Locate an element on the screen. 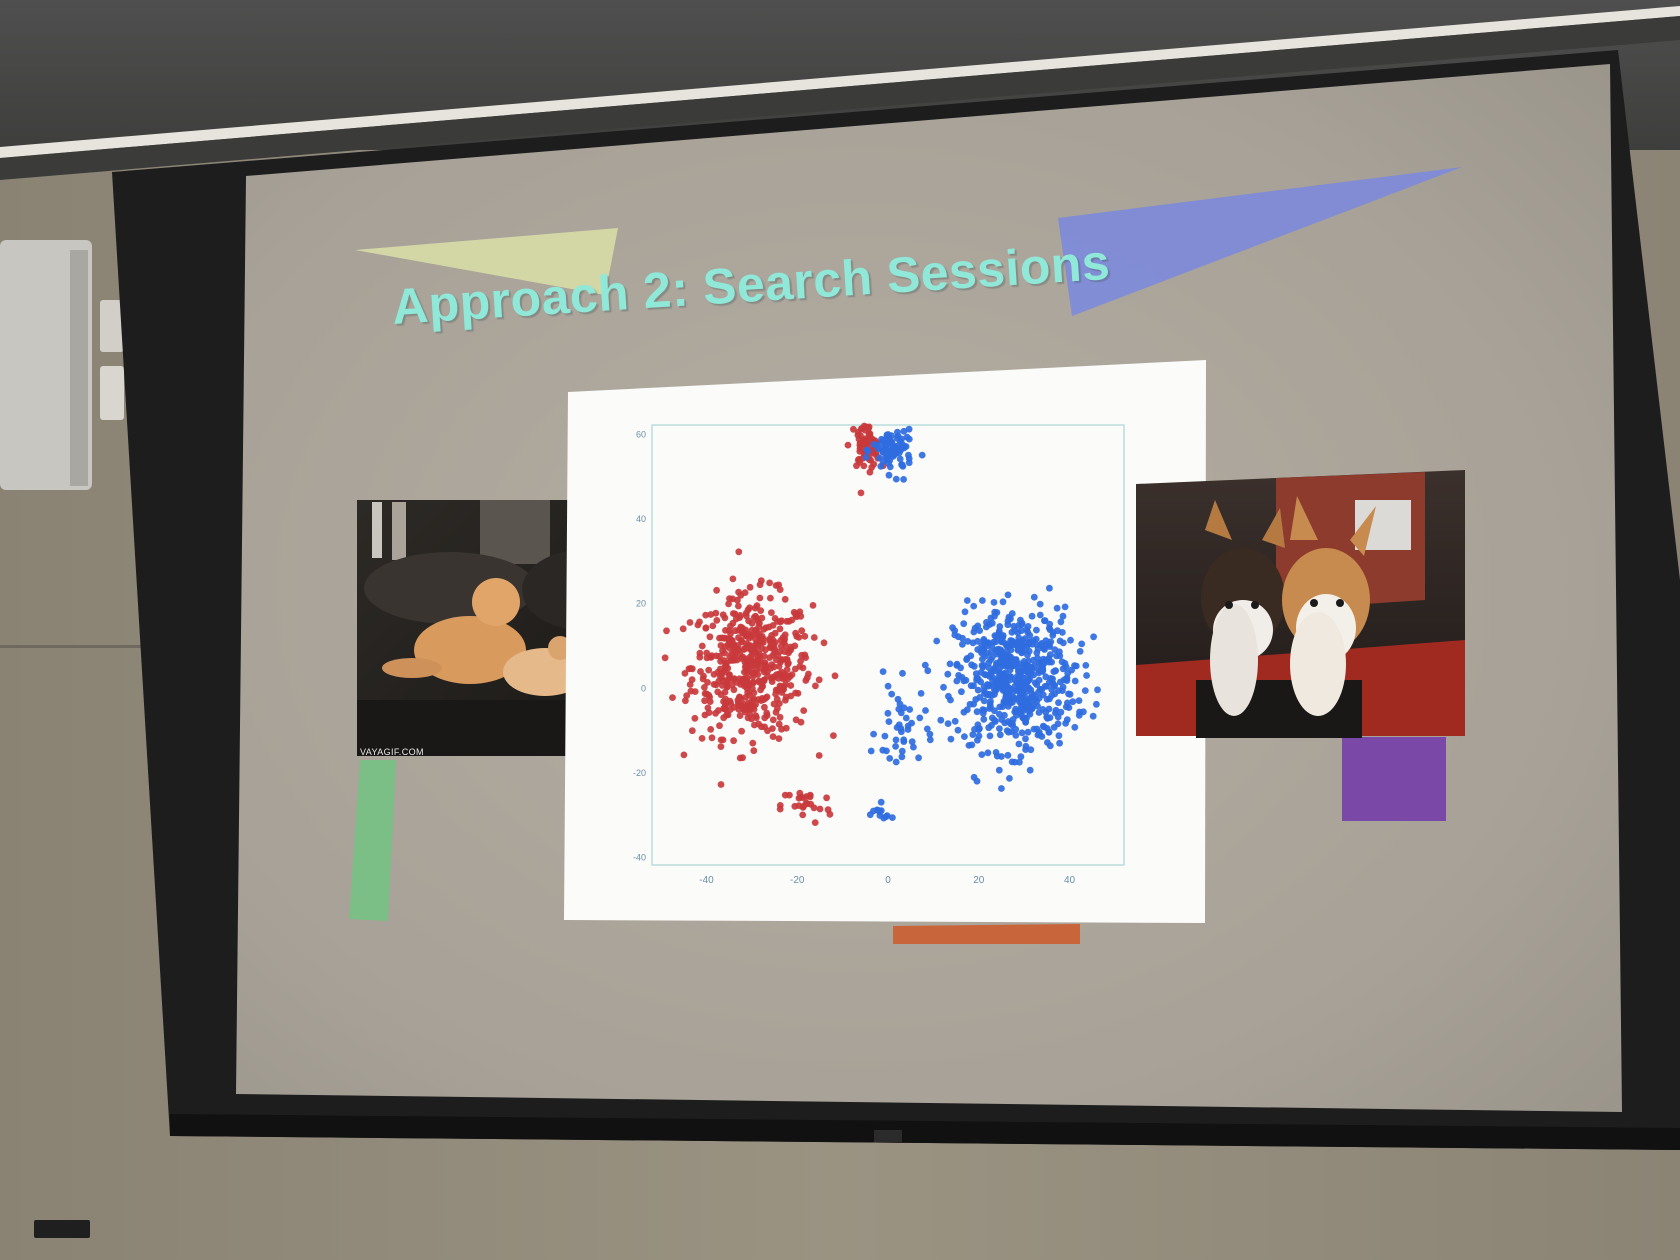  dog-image is located at coordinates (1300, 604).